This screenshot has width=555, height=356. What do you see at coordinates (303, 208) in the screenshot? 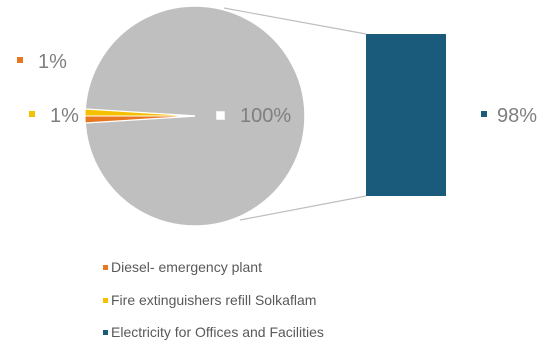
I see `connector-line-bottom` at bounding box center [303, 208].